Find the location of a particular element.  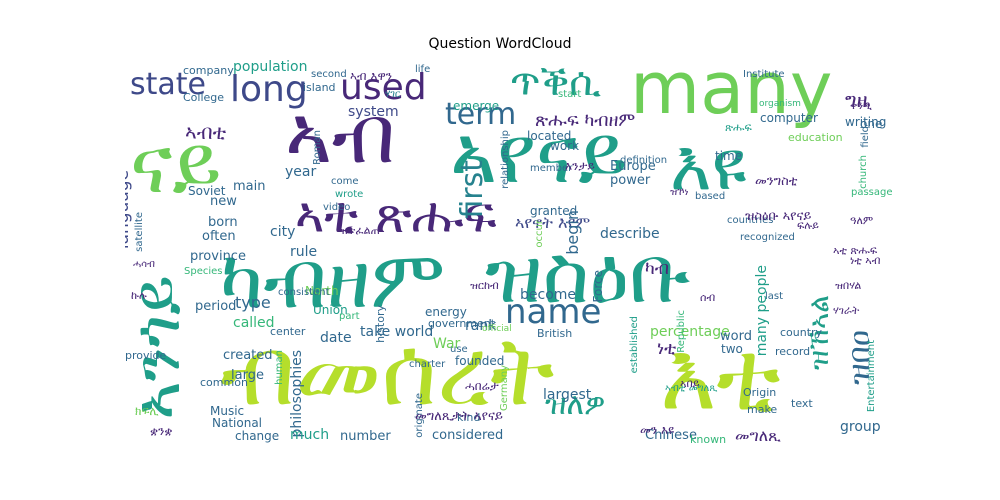

cloud-word: kind is located at coordinates (469, 417).